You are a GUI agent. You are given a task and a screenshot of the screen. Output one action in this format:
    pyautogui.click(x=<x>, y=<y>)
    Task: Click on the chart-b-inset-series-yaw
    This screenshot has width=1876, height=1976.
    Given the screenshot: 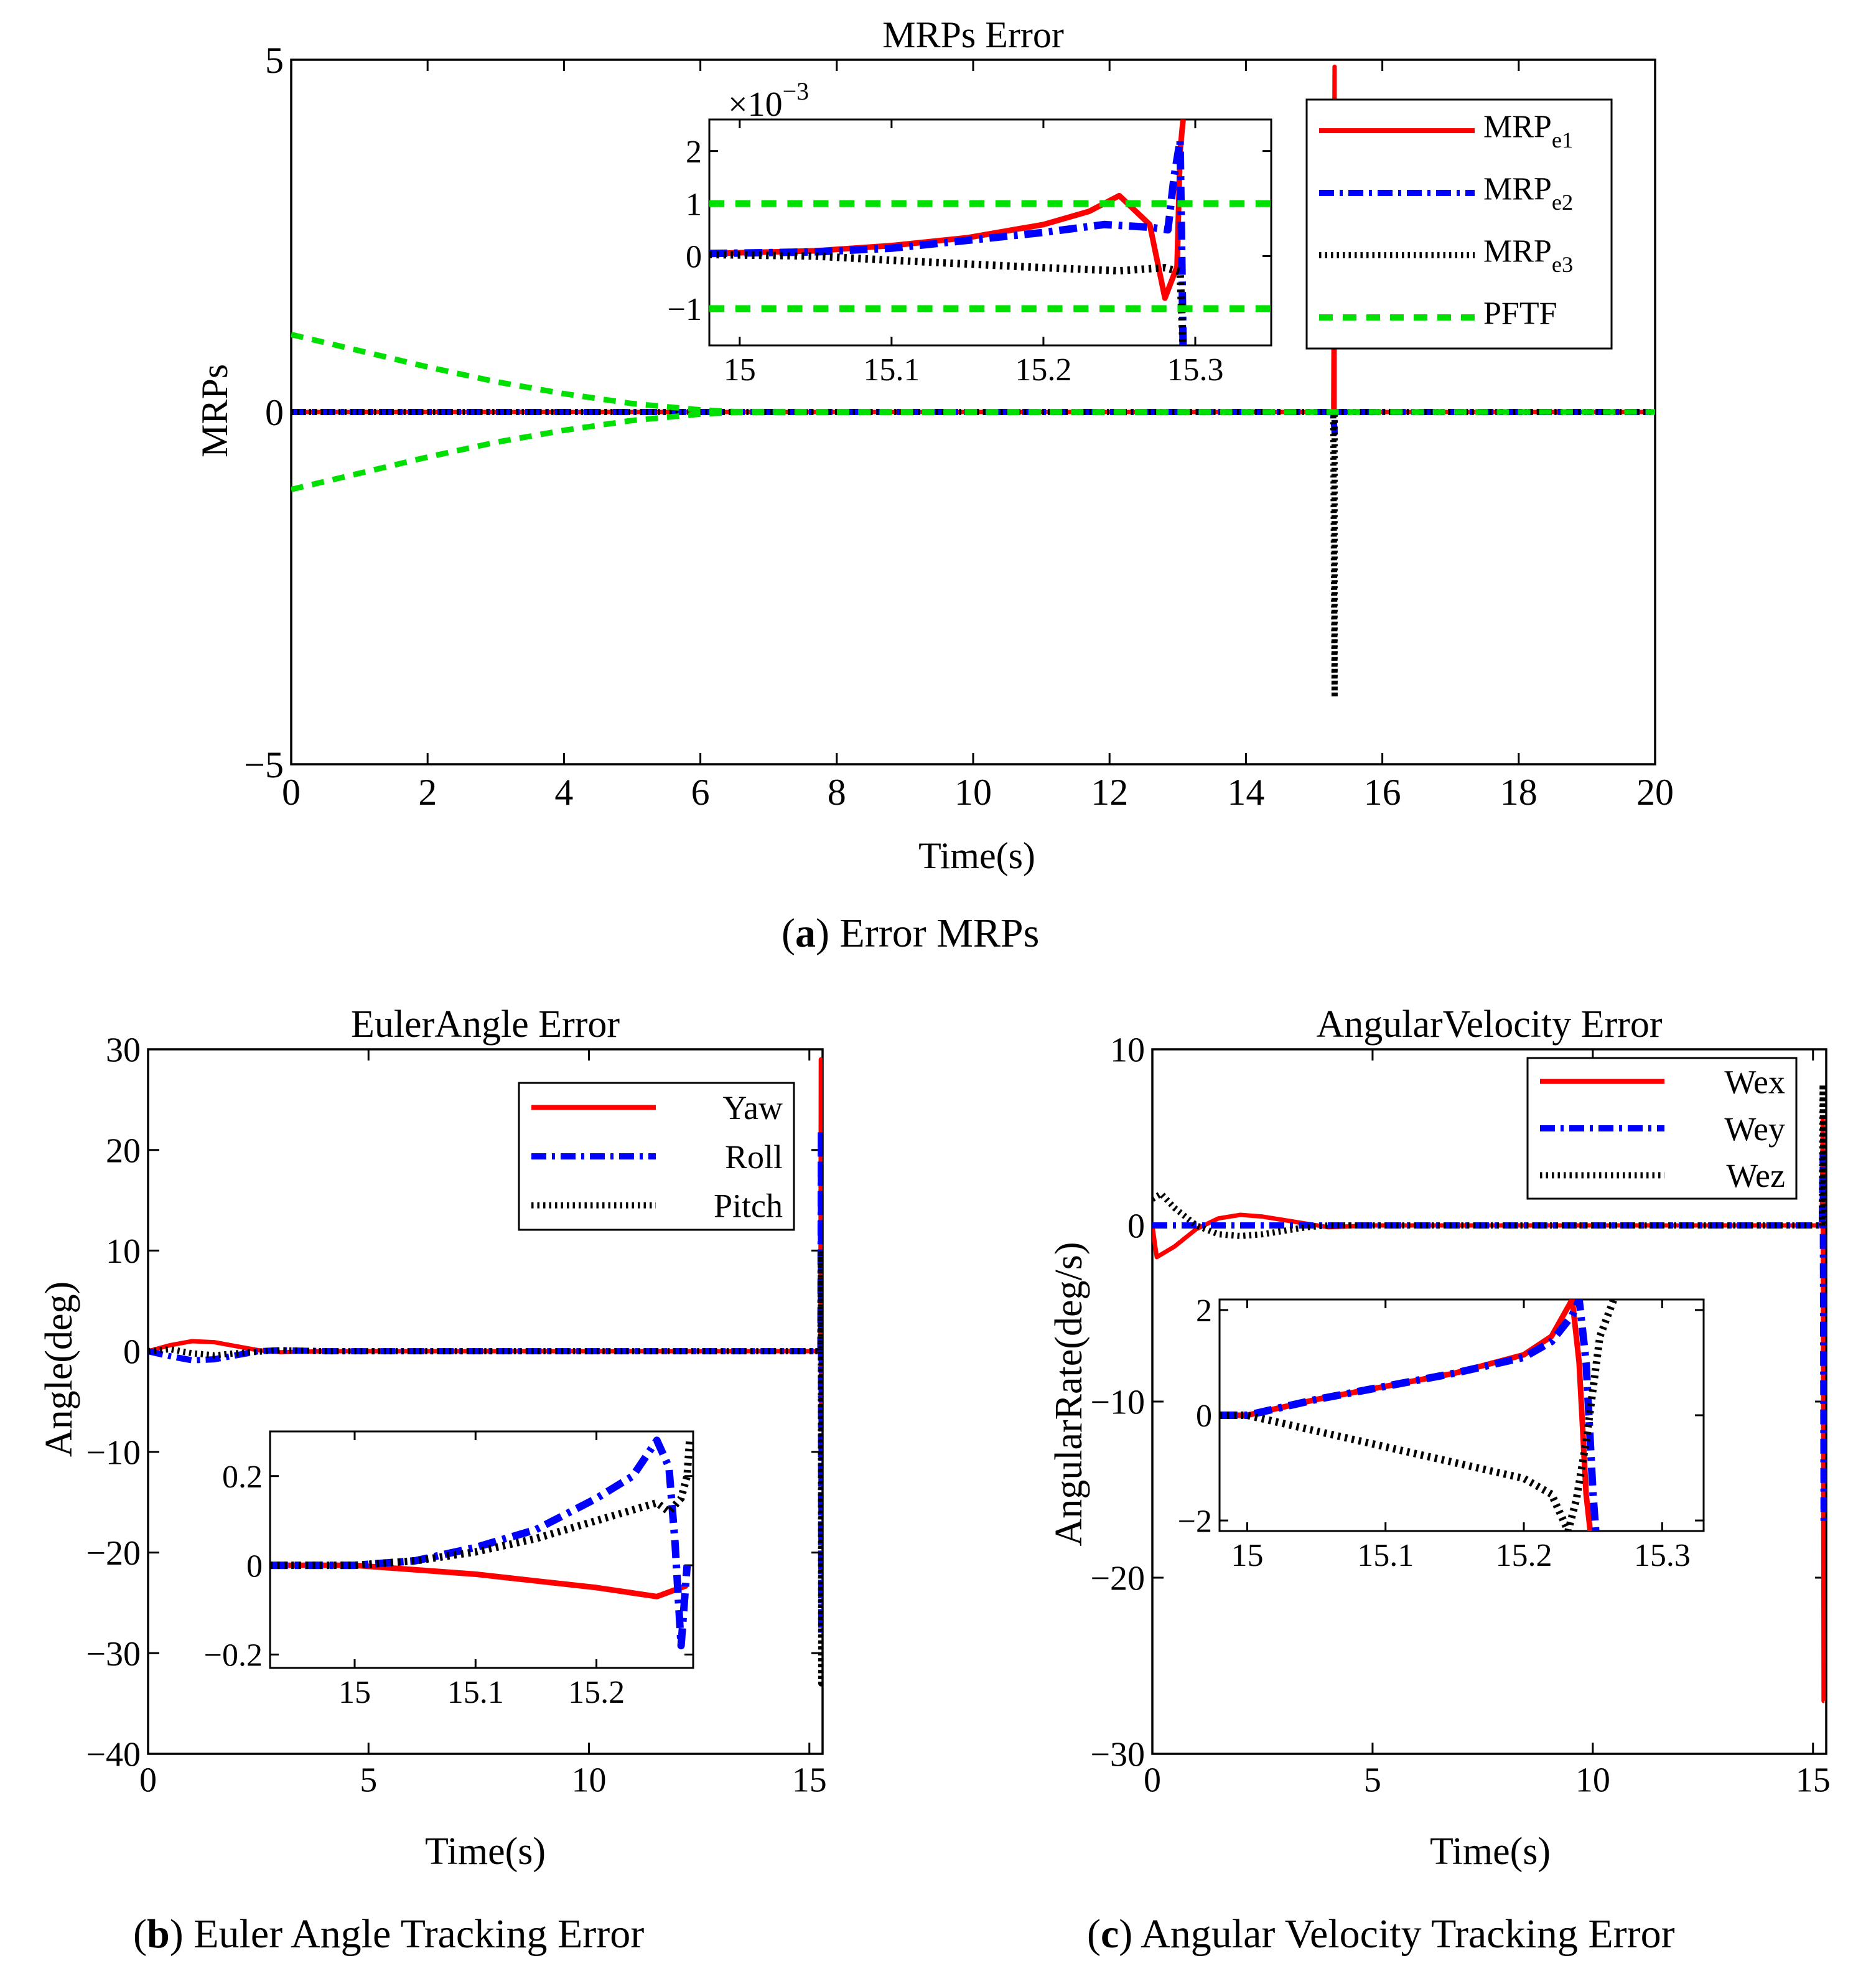 What is the action you would take?
    pyautogui.click(x=479, y=1580)
    